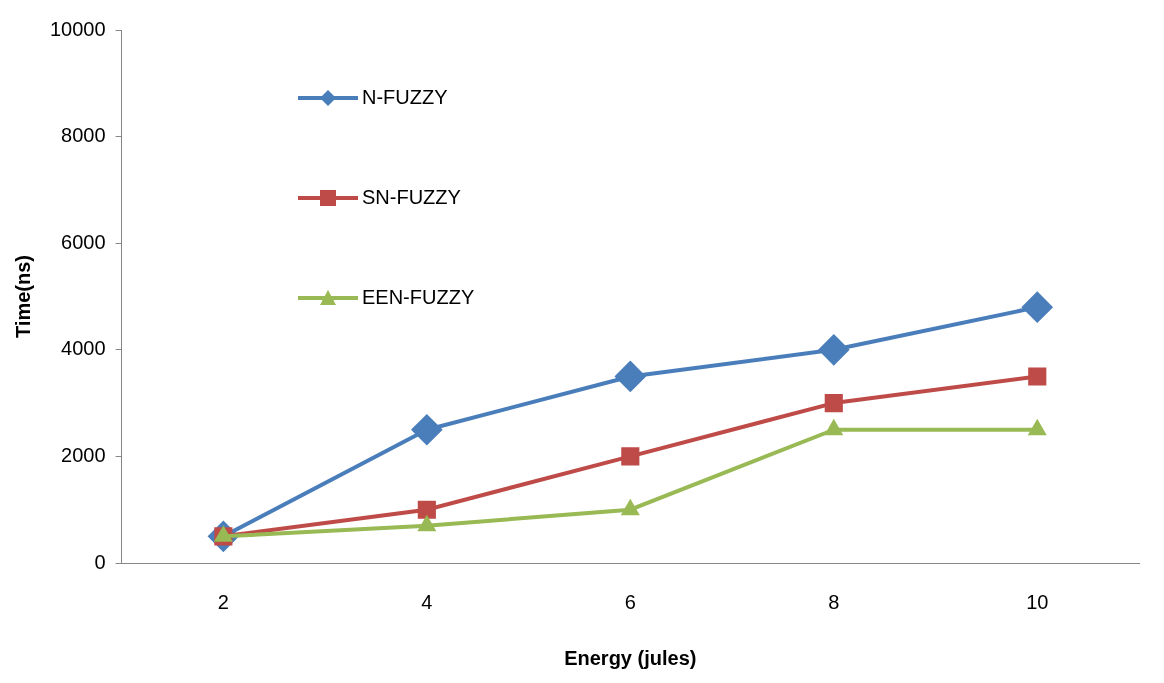 The height and width of the screenshot is (683, 1164). Describe the element at coordinates (834, 601) in the screenshot. I see `x-tick-label: 8` at that location.